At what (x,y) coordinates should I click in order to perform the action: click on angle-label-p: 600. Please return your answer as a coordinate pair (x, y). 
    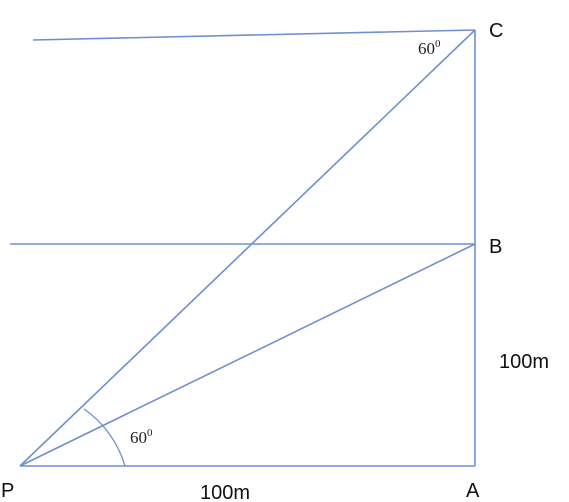
    Looking at the image, I should click on (141, 437).